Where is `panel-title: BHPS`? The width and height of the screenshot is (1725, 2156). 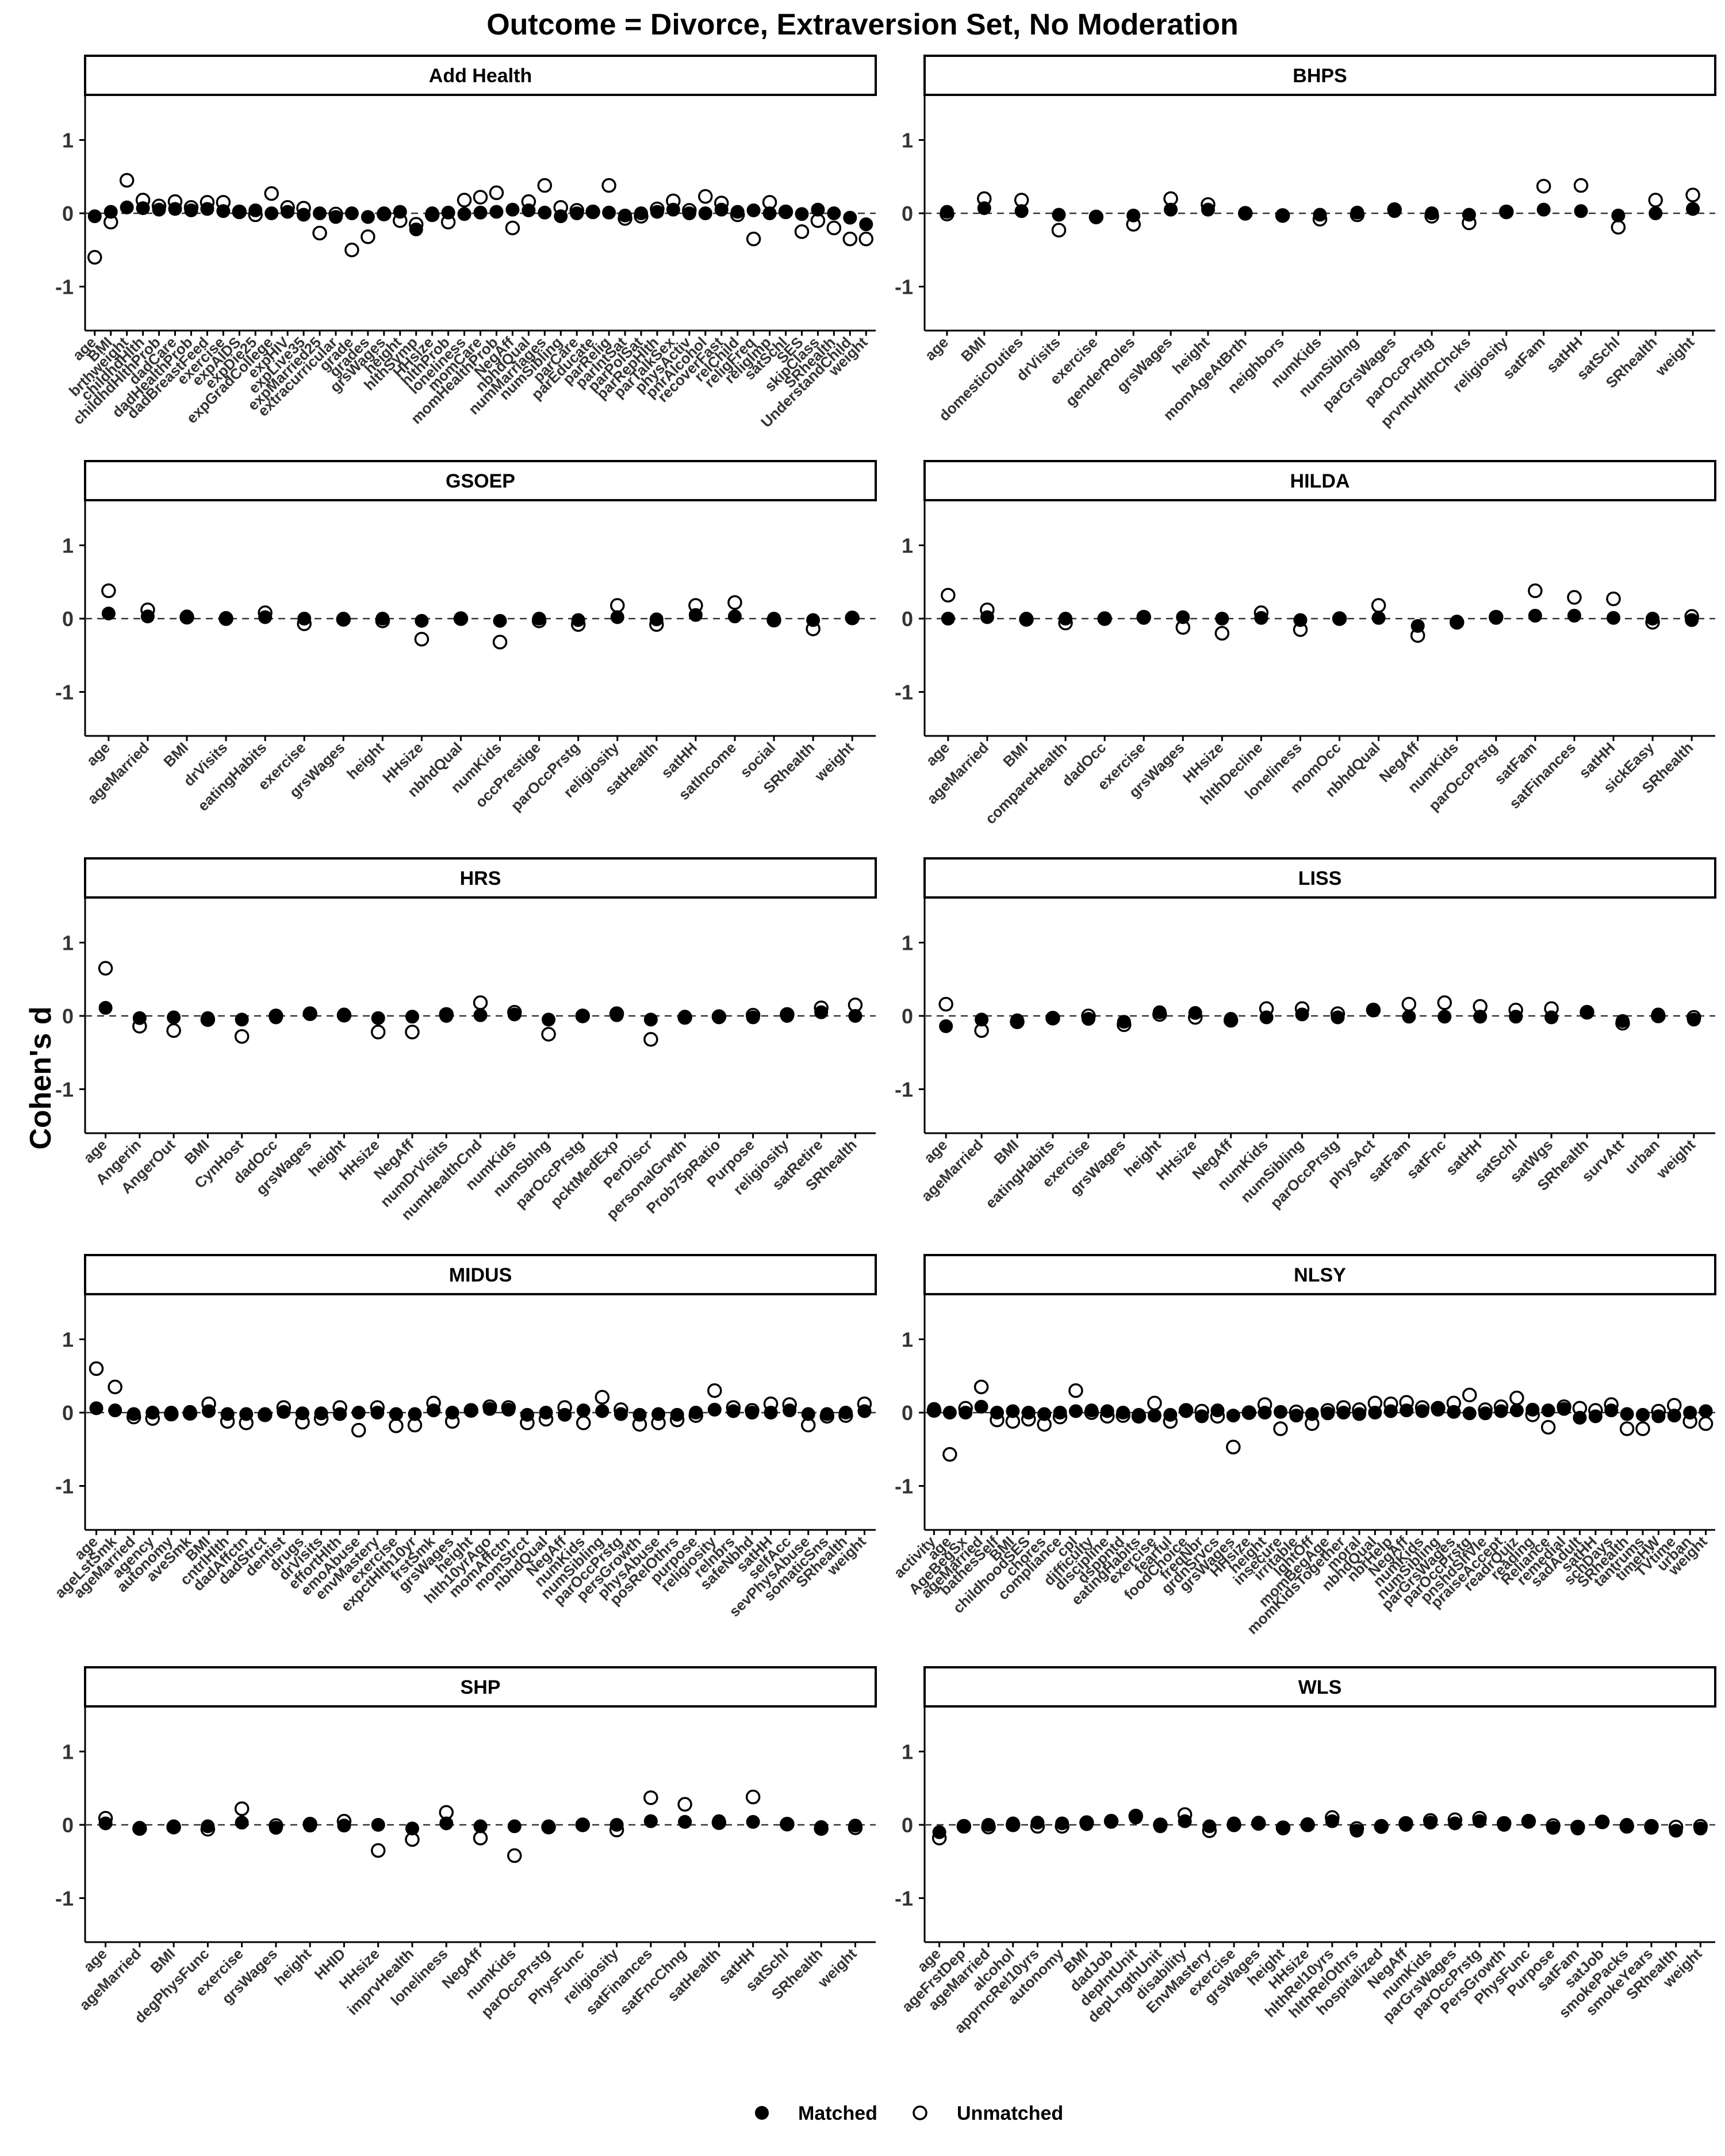 panel-title: BHPS is located at coordinates (1320, 76).